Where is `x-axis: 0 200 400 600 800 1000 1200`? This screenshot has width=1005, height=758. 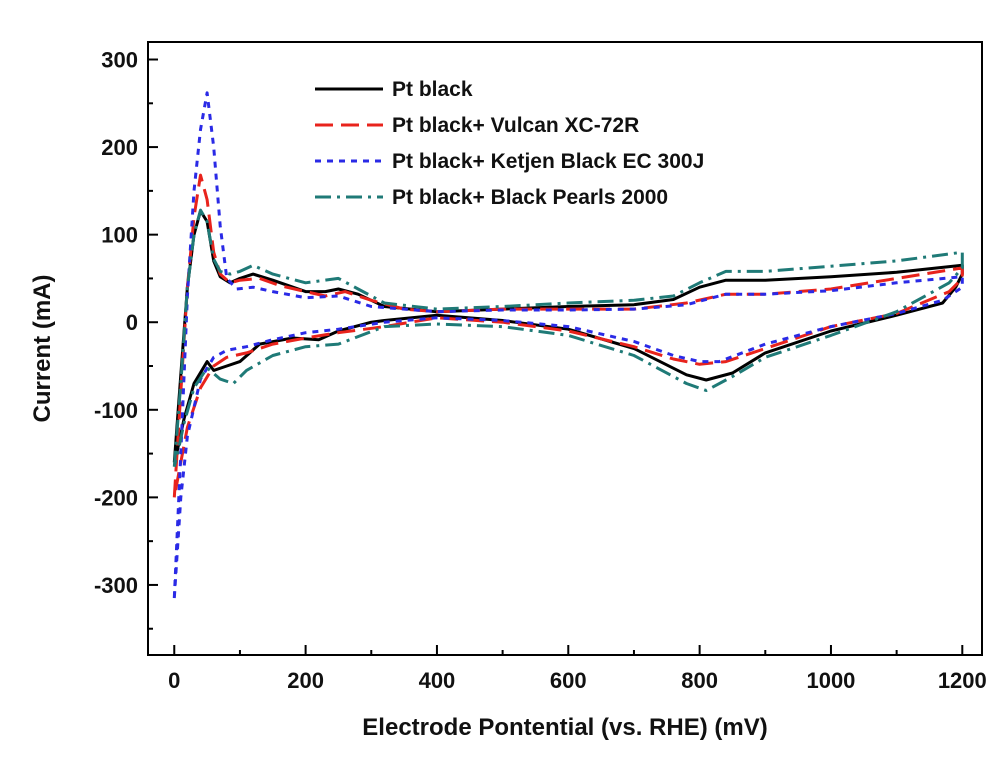 x-axis: 0 200 400 600 800 1000 1200 is located at coordinates (577, 669).